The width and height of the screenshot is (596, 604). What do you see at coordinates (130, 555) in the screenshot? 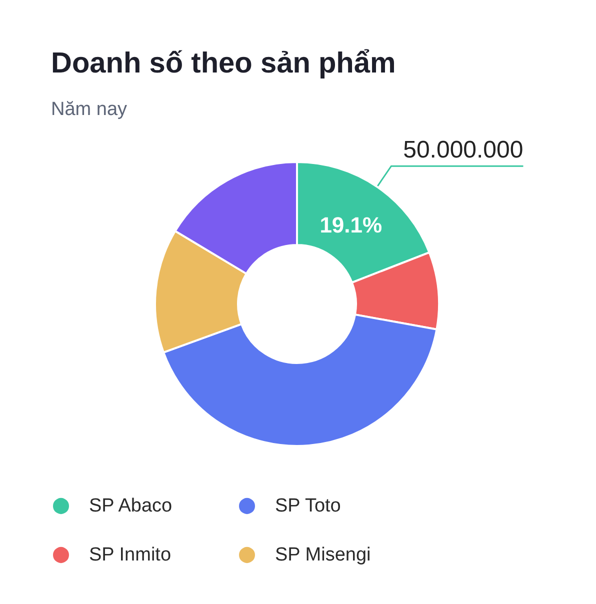
I see `legend-label: SP Inmito` at bounding box center [130, 555].